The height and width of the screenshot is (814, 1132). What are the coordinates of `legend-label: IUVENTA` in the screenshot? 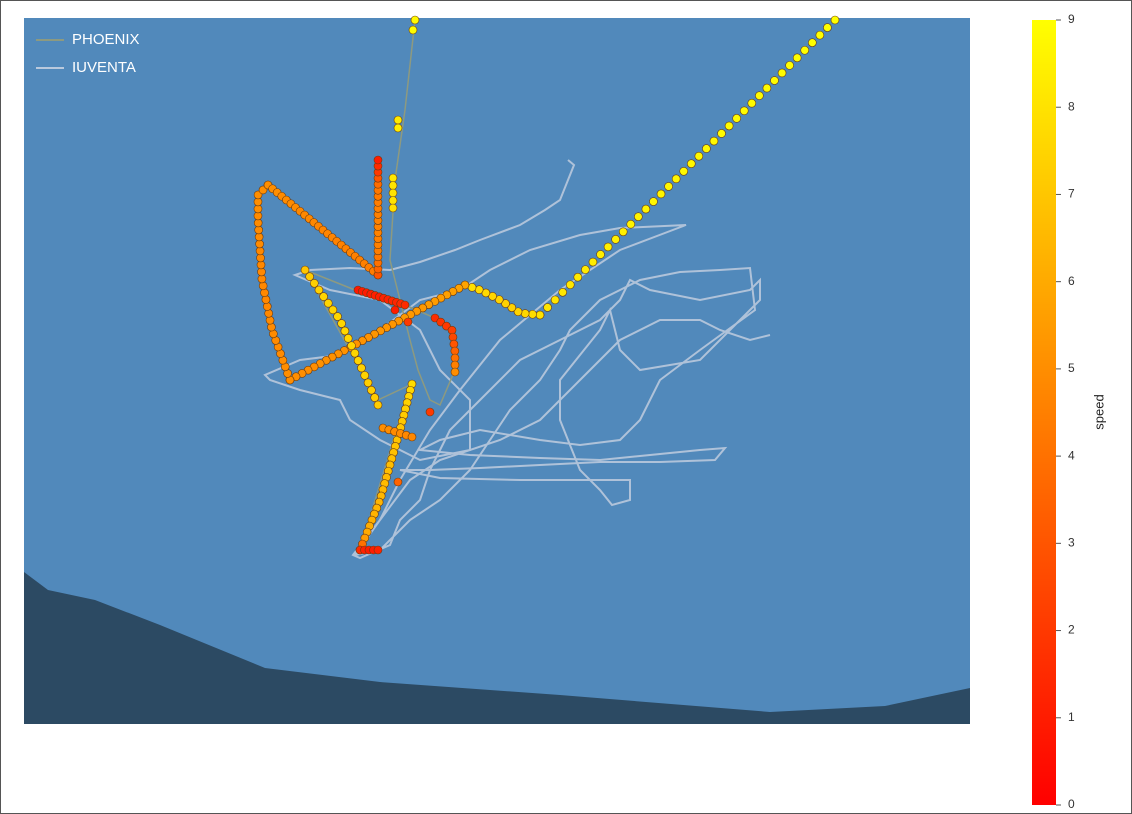 It's located at (104, 67).